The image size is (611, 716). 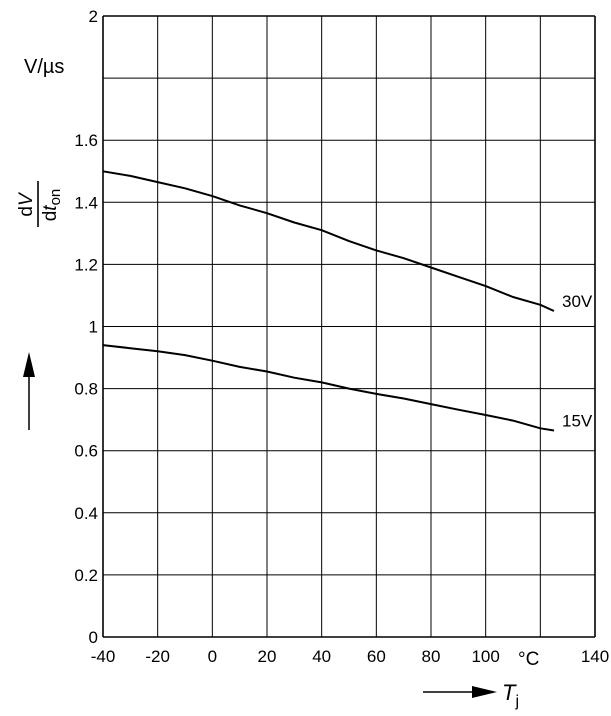 I want to click on x-label-var: T, so click(x=509, y=692).